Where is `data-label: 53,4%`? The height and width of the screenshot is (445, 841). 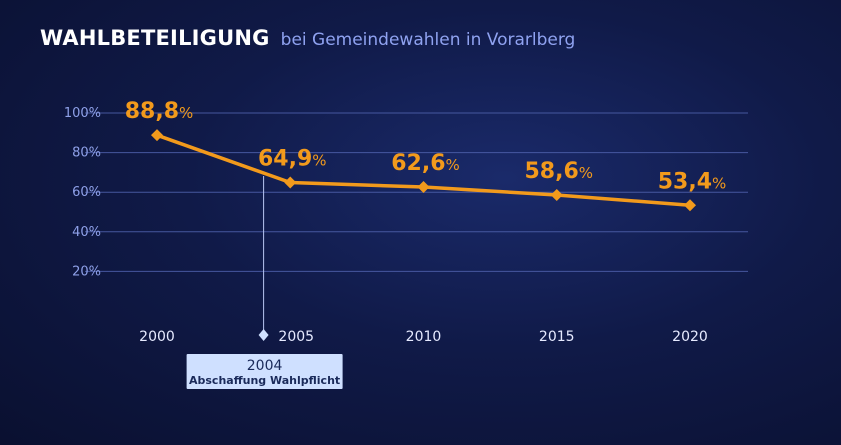 data-label: 53,4% is located at coordinates (692, 181).